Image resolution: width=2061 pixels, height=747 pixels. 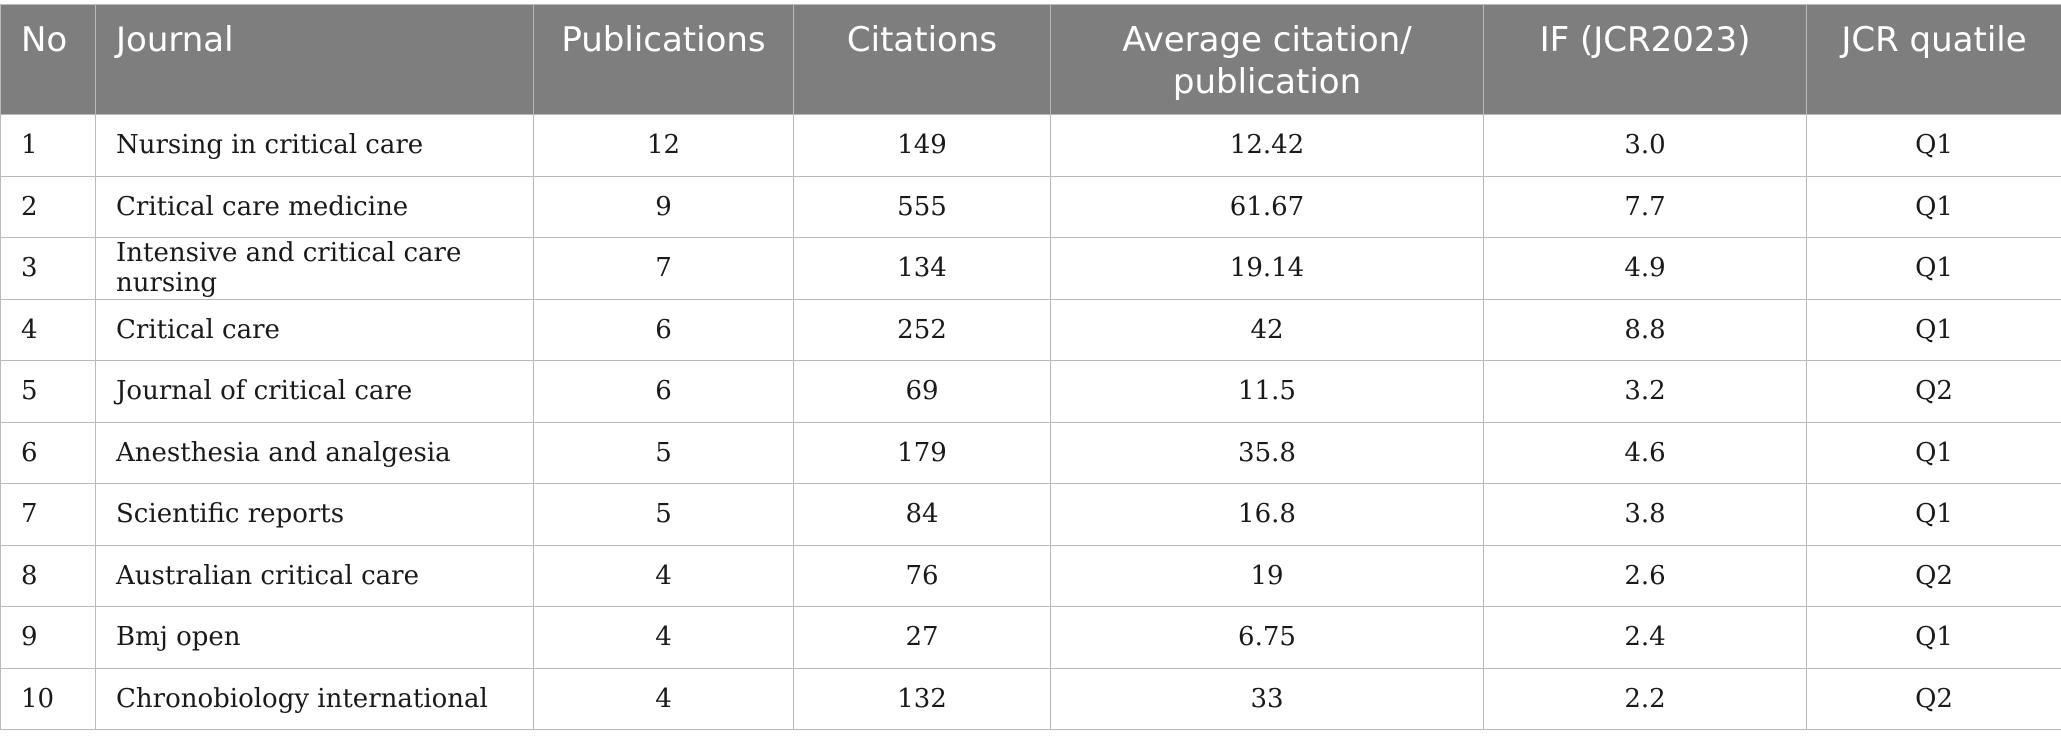 What do you see at coordinates (48, 206) in the screenshot?
I see `cell-no: 2` at bounding box center [48, 206].